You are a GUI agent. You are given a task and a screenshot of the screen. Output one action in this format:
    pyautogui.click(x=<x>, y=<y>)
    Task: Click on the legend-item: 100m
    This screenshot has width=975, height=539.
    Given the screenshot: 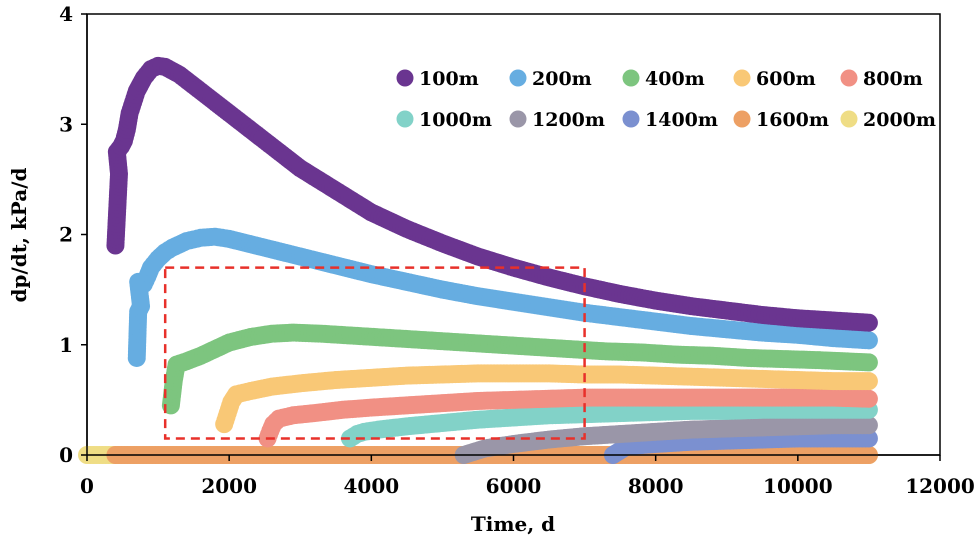 What is the action you would take?
    pyautogui.click(x=437, y=79)
    